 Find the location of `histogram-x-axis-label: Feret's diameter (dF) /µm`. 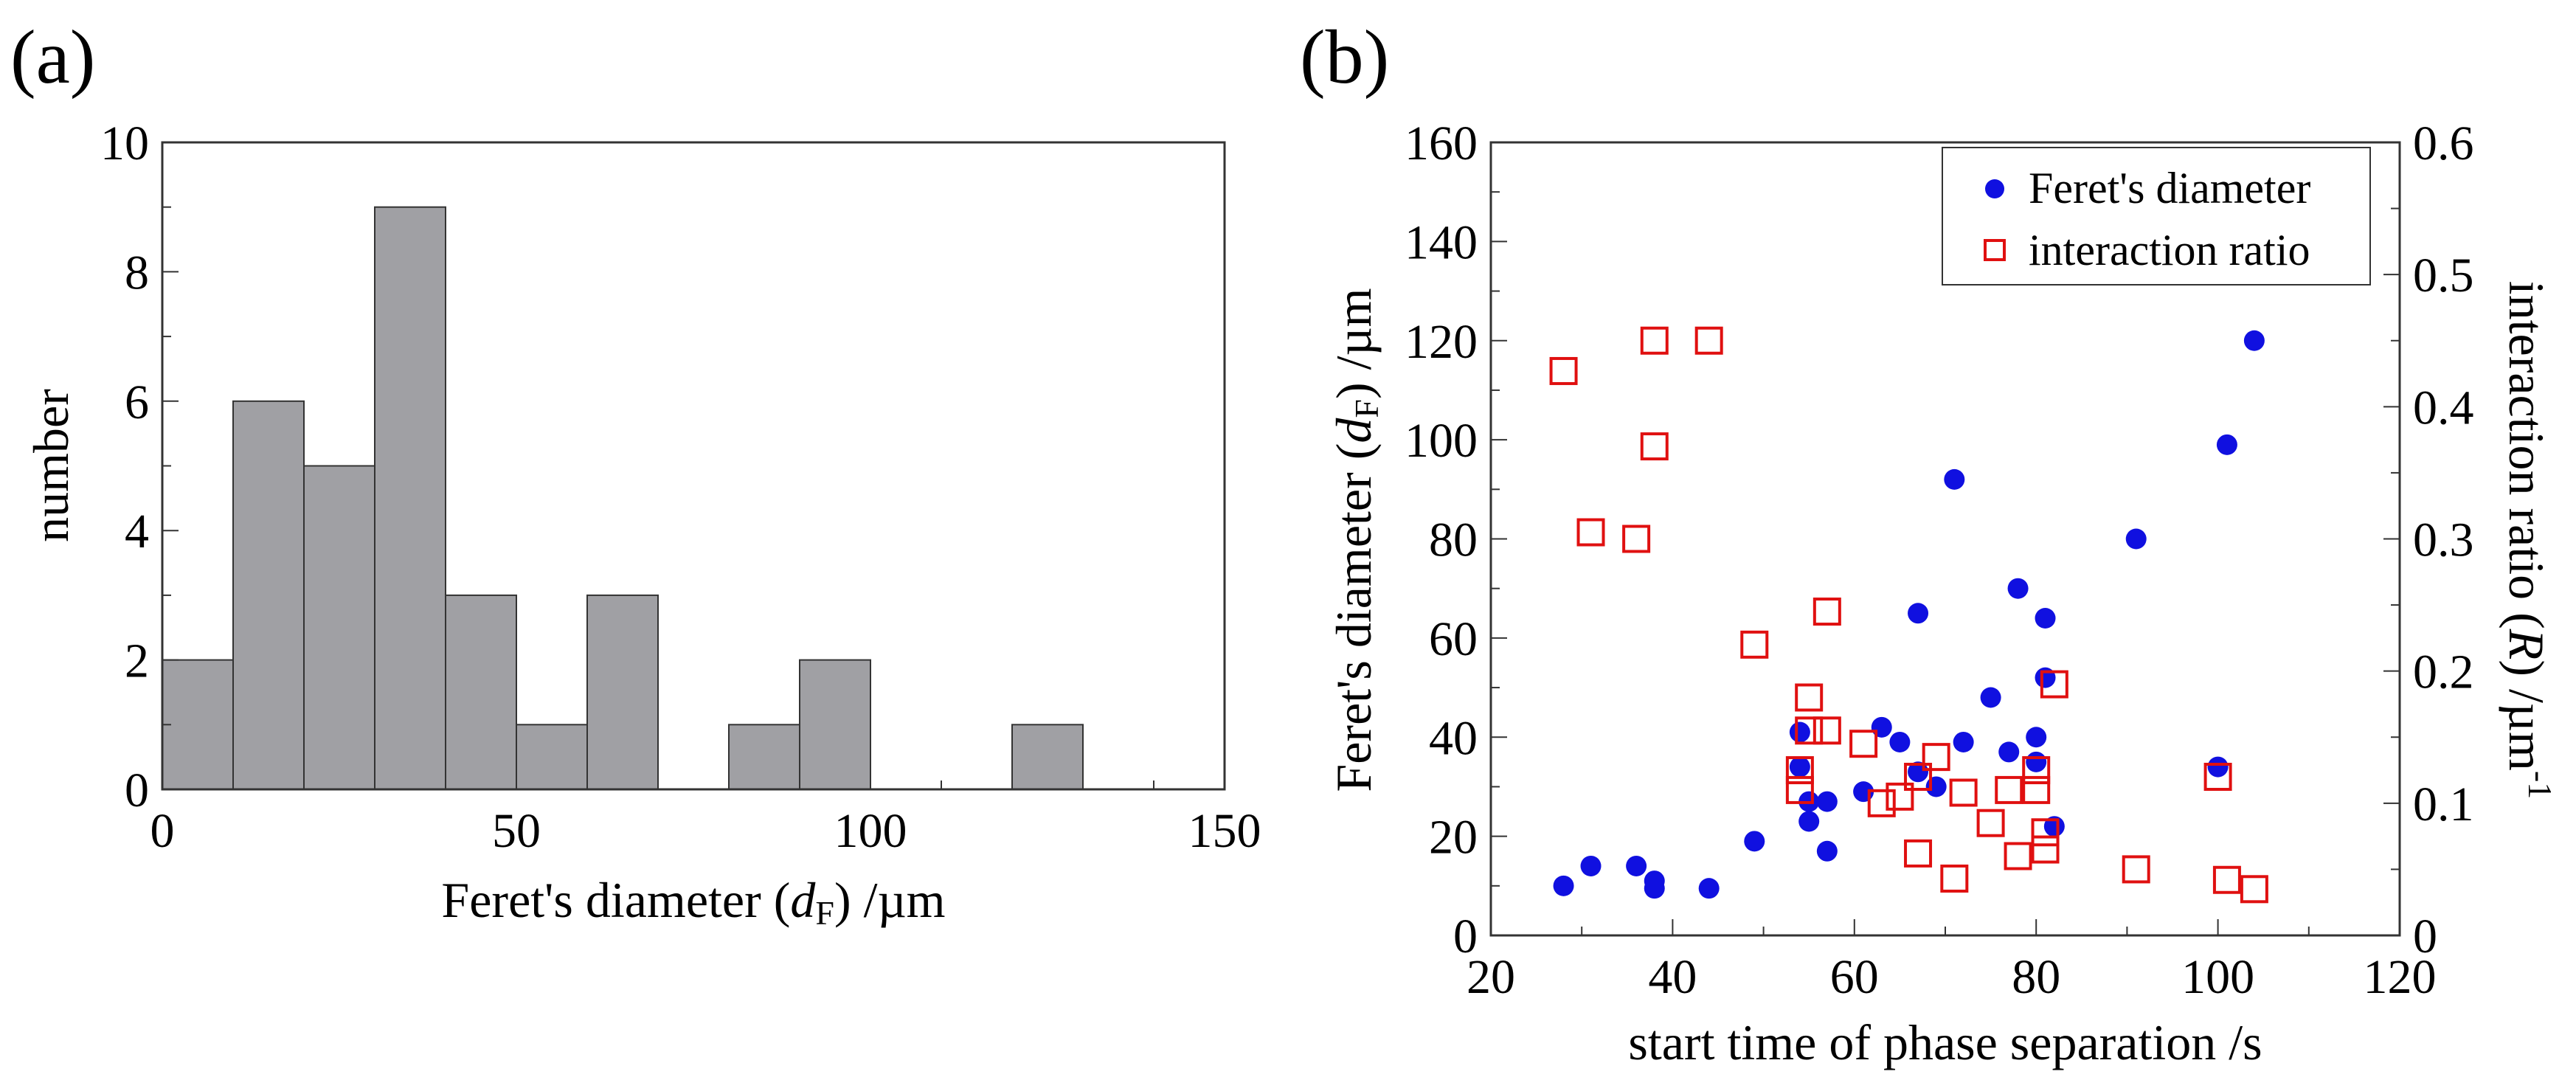

histogram-x-axis-label: Feret's diameter (dF) /µm is located at coordinates (693, 902).